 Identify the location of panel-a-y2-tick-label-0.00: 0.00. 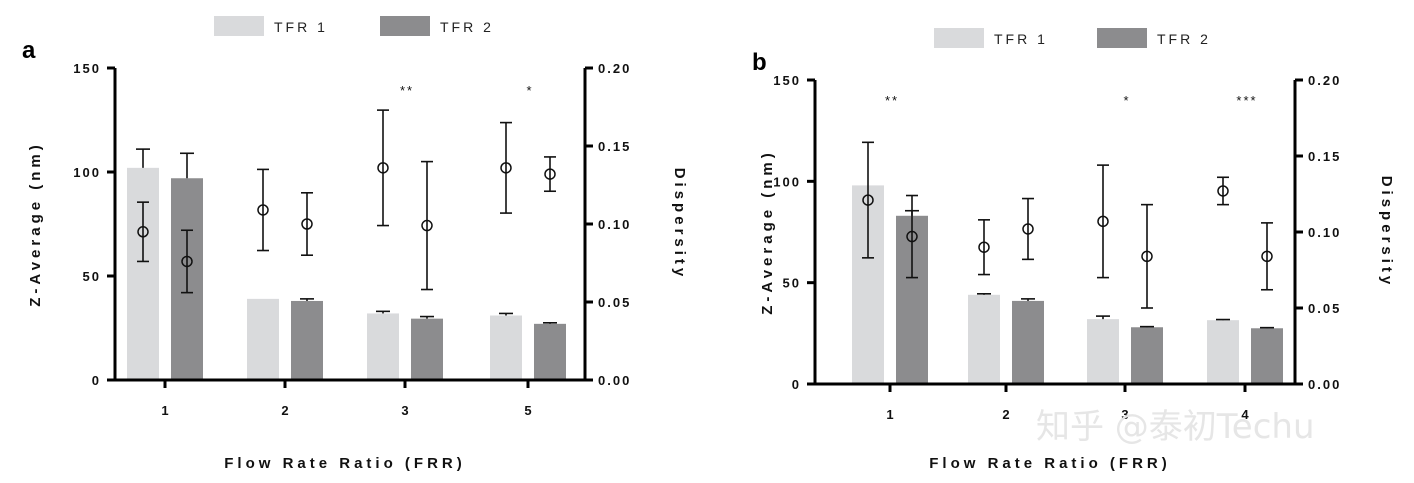
(614, 380).